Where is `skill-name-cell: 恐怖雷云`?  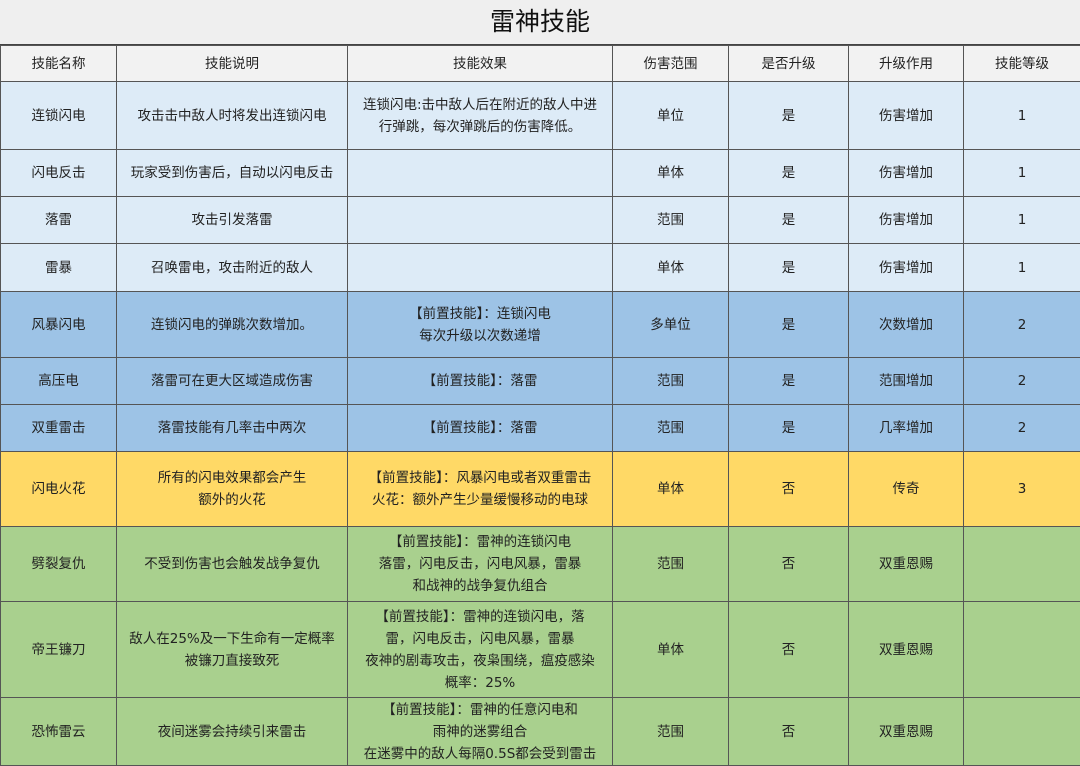
skill-name-cell: 恐怖雷云 is located at coordinates (59, 732).